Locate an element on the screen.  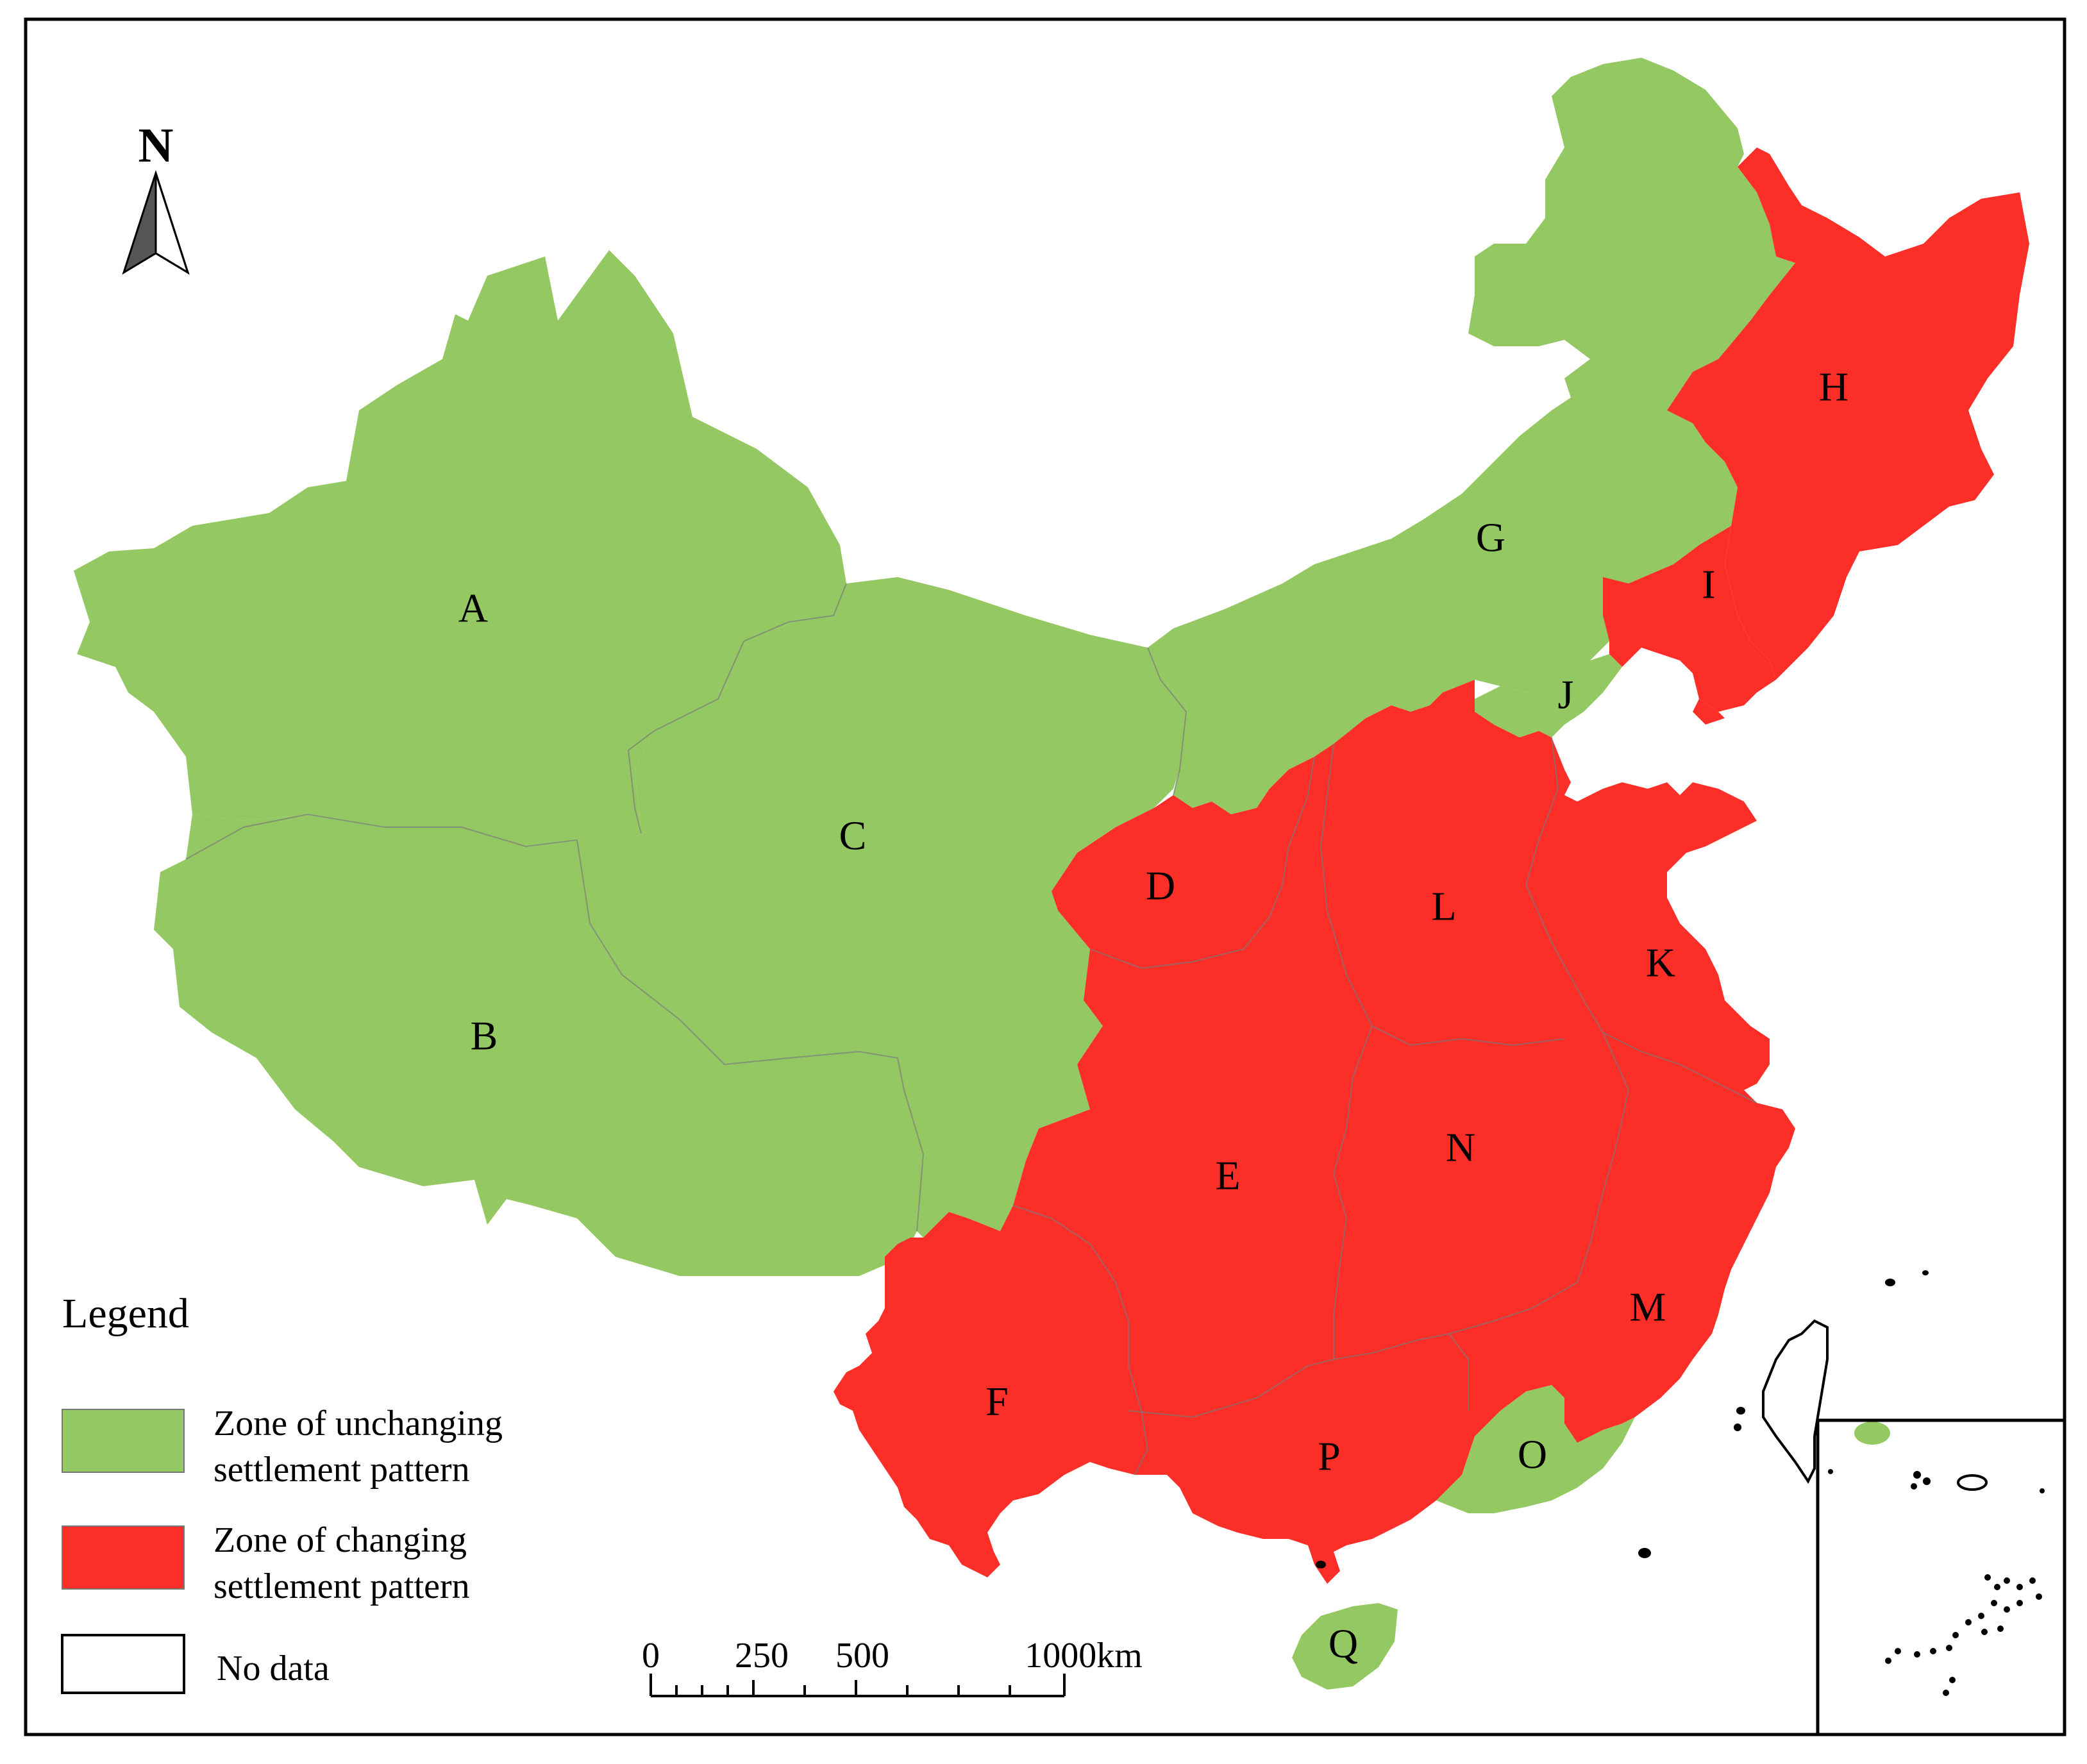
boundary-L-K is located at coordinates (1565, 885).